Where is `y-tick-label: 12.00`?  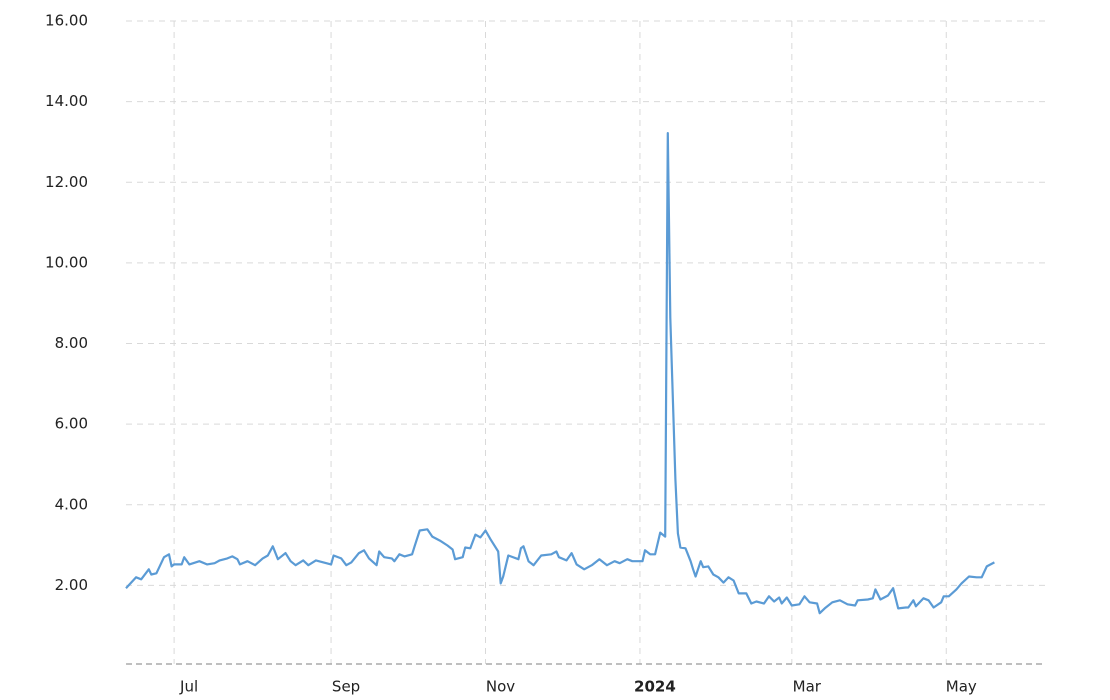
y-tick-label: 12.00 is located at coordinates (66, 182).